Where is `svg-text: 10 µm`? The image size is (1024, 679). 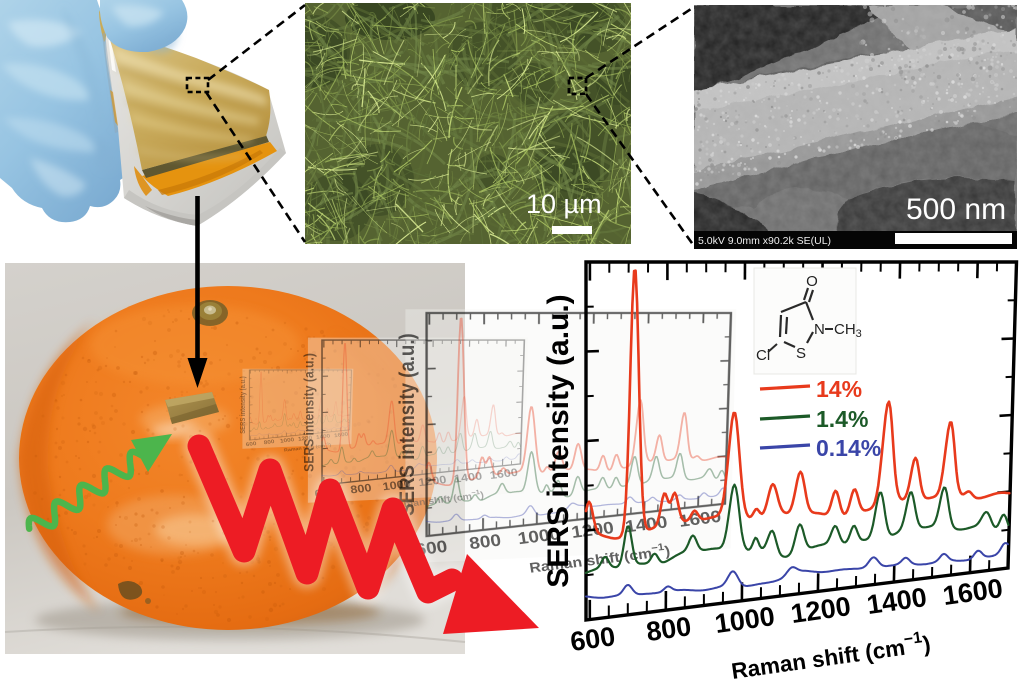
svg-text: 10 µm is located at coordinates (564, 204).